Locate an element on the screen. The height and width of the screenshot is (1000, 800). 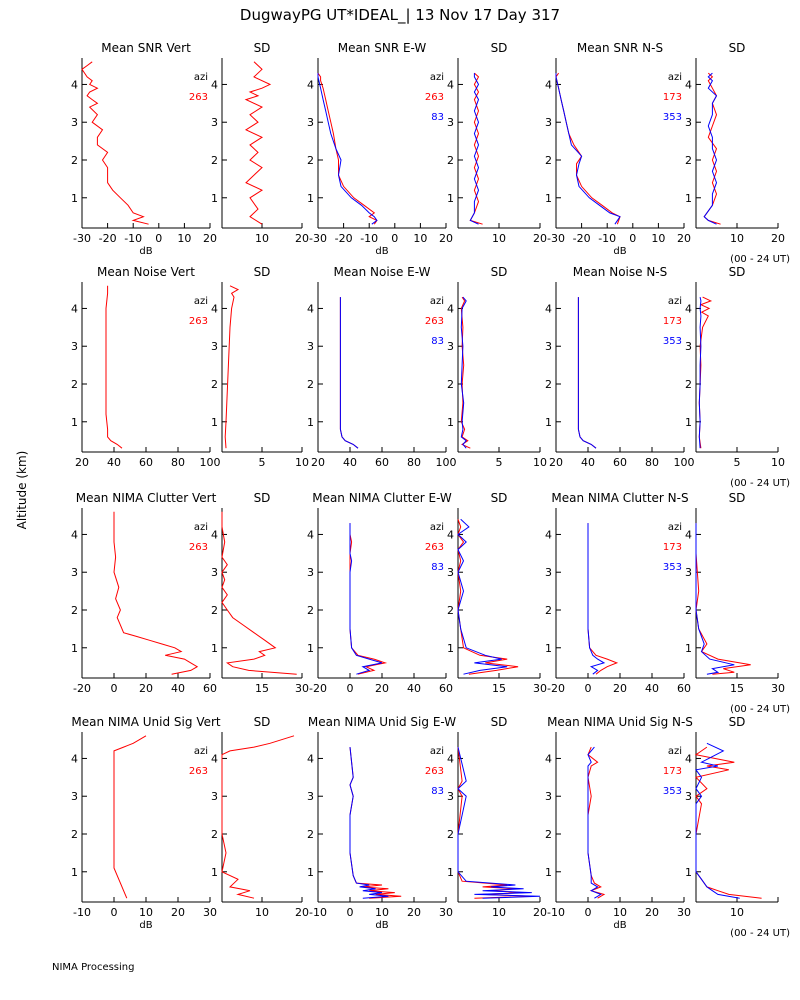
panel-4-2: SD 1 2 3 4 10 20 is located at coordinates (260, 817).